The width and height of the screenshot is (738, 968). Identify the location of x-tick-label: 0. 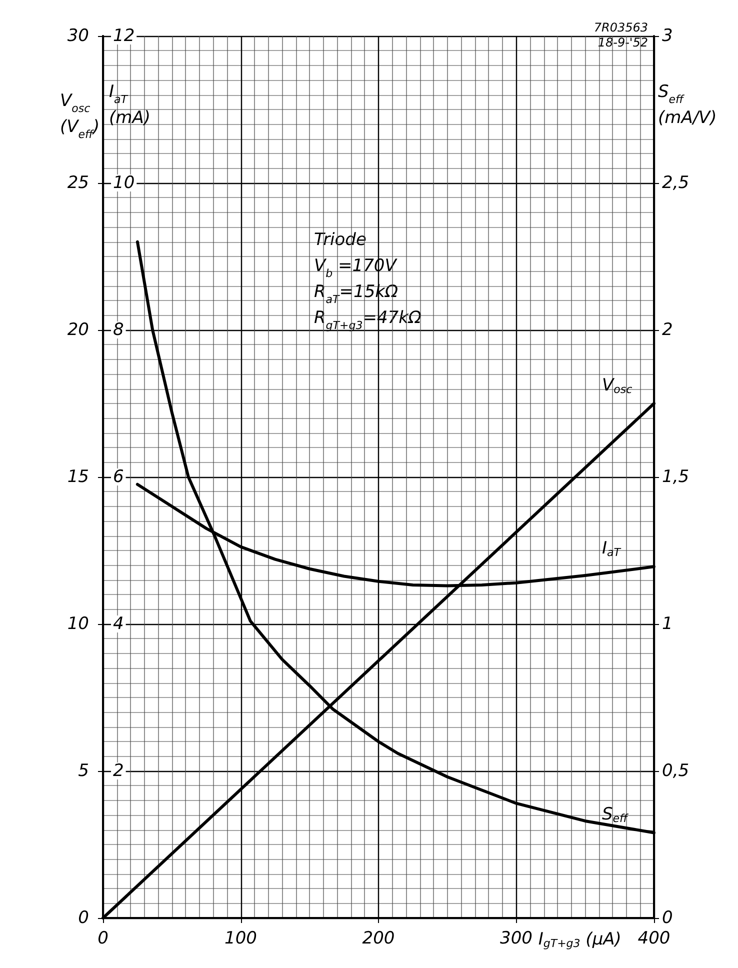
(103, 938).